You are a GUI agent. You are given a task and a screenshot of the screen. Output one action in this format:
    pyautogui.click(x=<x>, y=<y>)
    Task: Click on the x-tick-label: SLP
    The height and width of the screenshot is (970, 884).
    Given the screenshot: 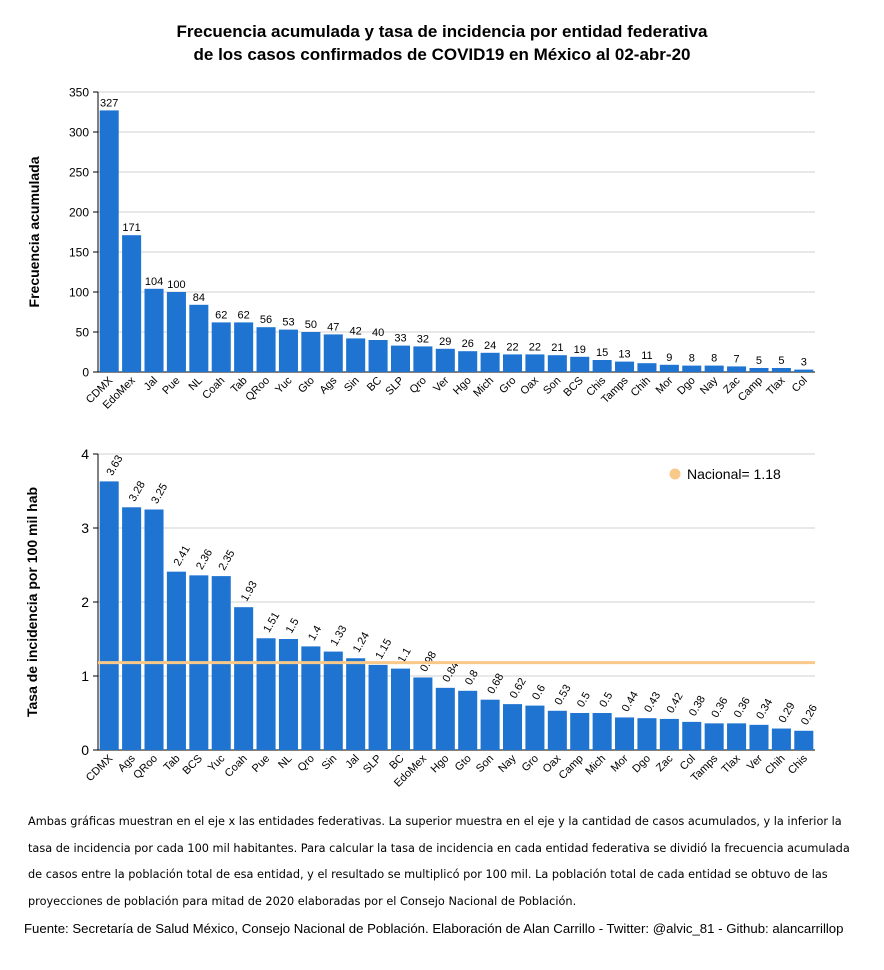 What is the action you would take?
    pyautogui.click(x=372, y=764)
    